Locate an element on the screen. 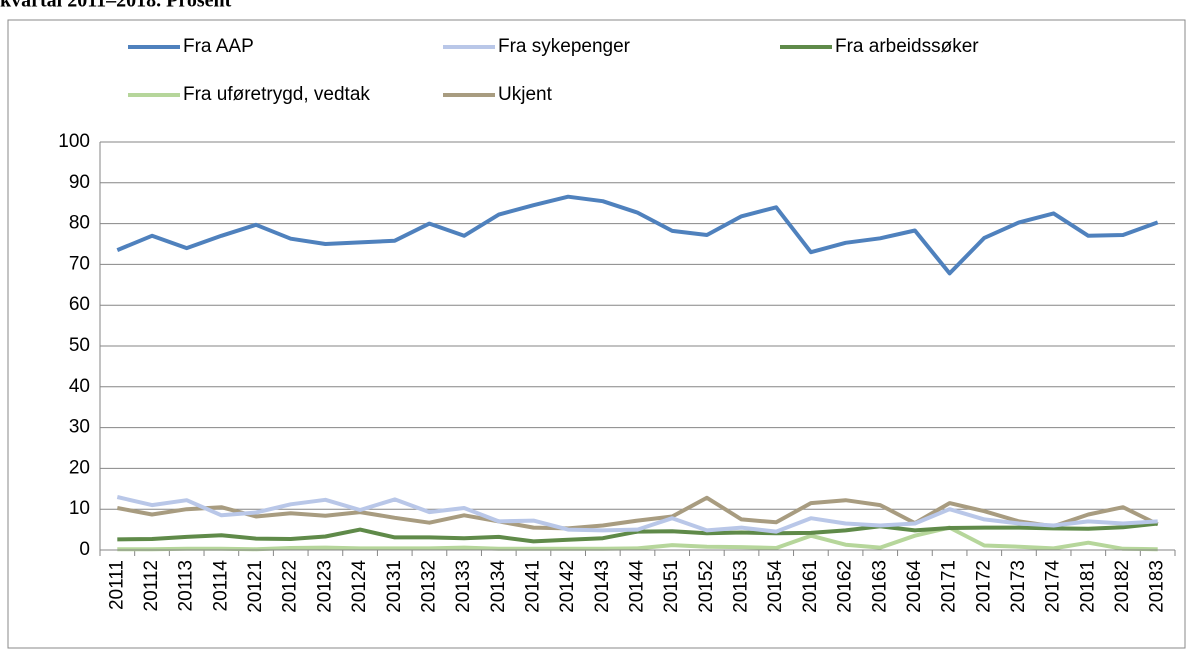 The width and height of the screenshot is (1195, 652). legend-label: Fra AAP is located at coordinates (218, 46).